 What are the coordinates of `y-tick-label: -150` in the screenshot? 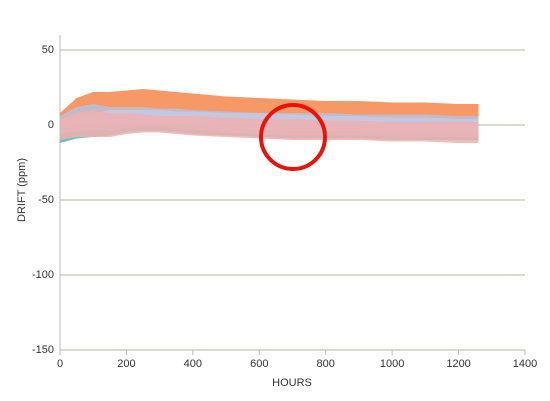 It's located at (43, 350).